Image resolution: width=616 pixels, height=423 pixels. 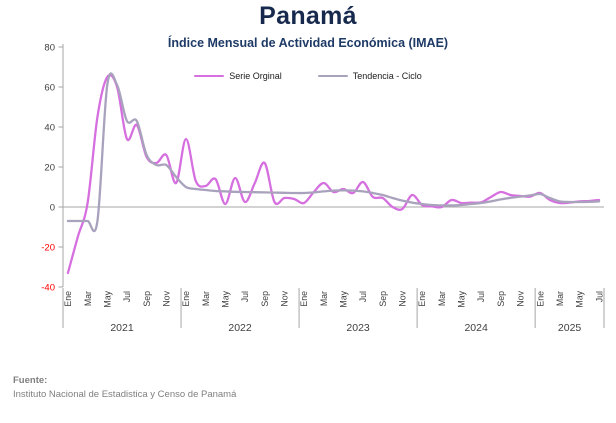 I want to click on y-axis-labels: 80 60 40 20 0 -20 -40, so click(x=52, y=168).